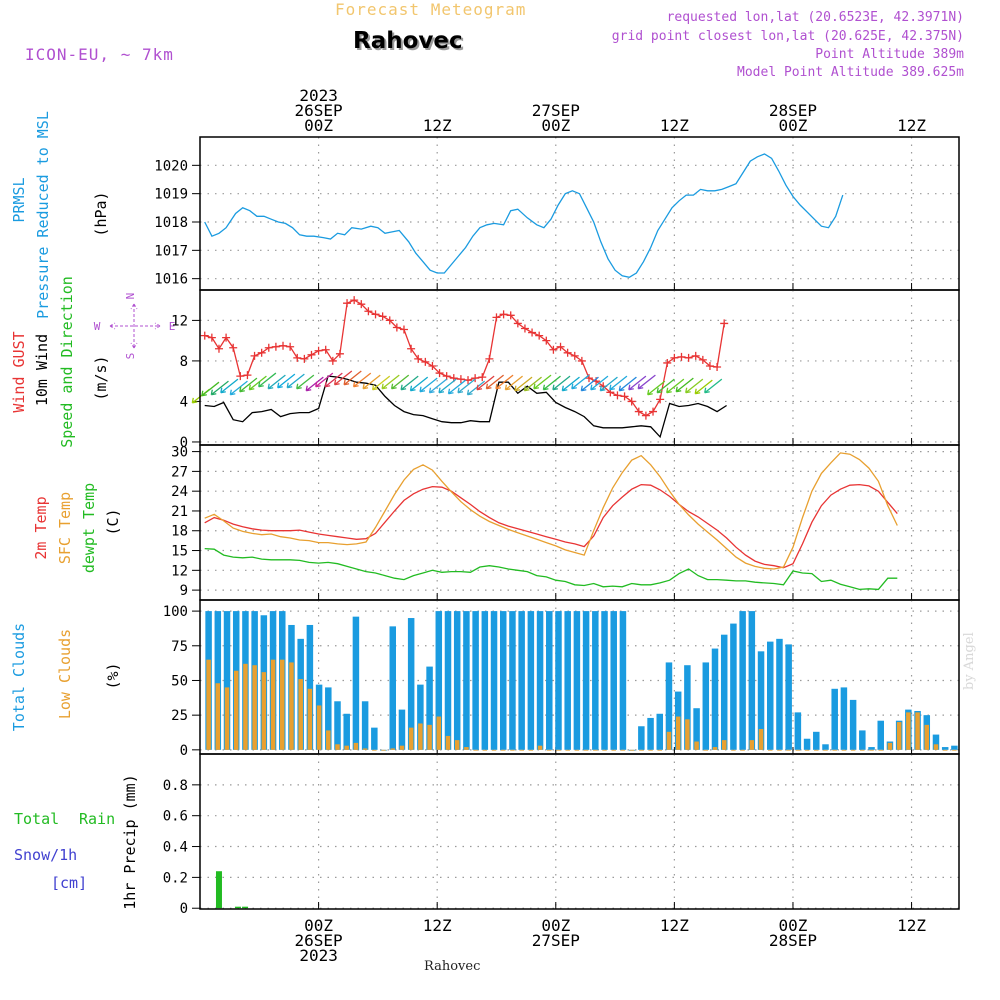 Image resolution: width=1000 pixels, height=1000 pixels. I want to click on y-tick-label: 15, so click(179, 552).